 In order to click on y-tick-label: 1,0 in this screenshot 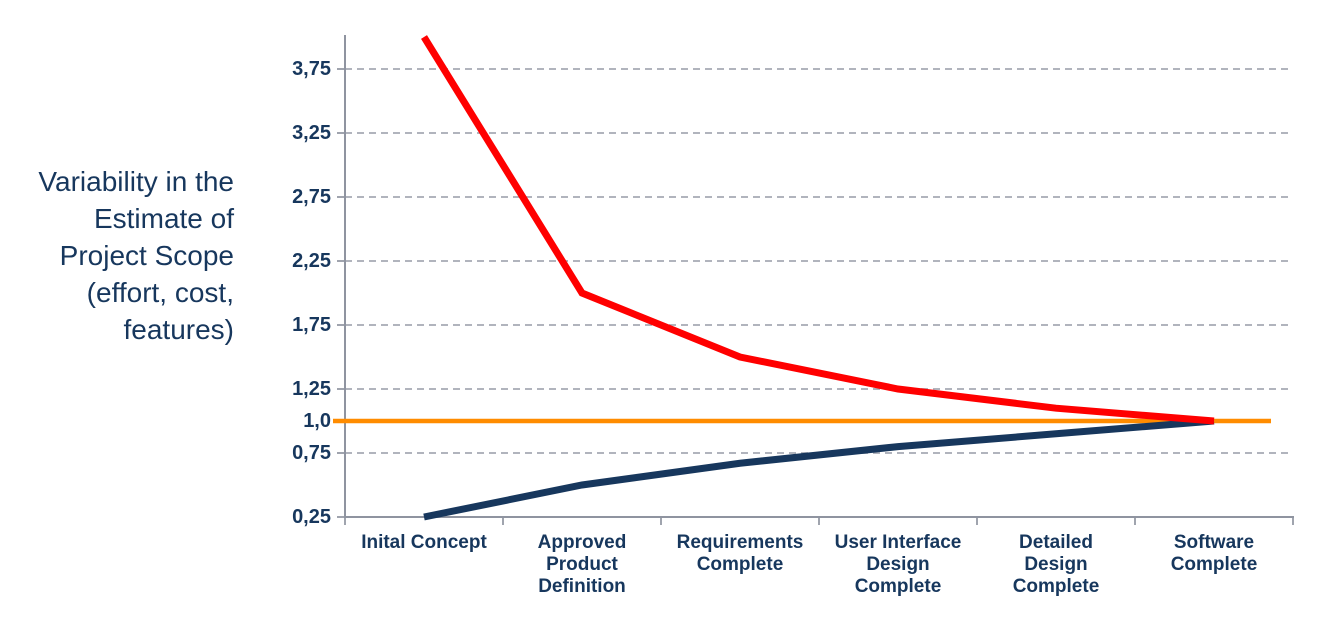, I will do `click(317, 421)`.